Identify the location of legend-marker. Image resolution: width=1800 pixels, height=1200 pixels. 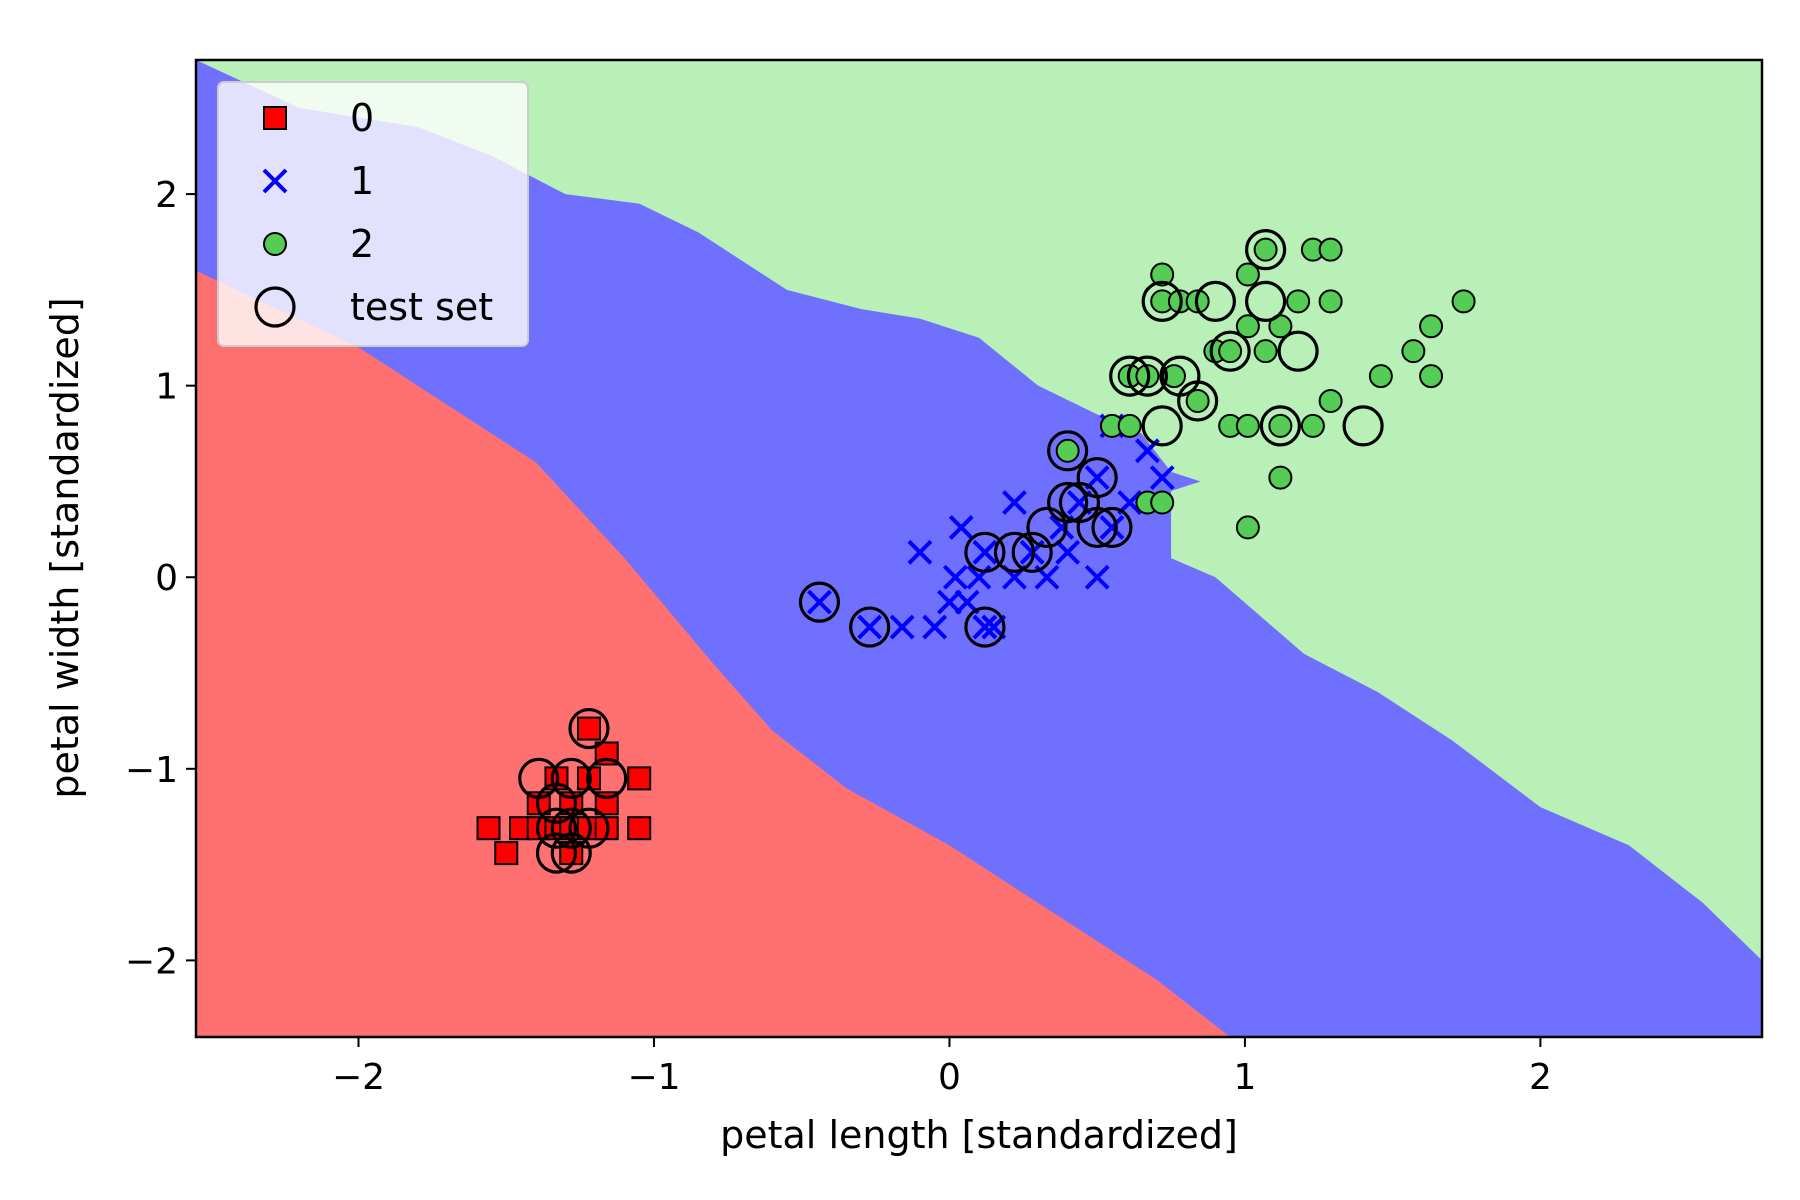
(275, 307).